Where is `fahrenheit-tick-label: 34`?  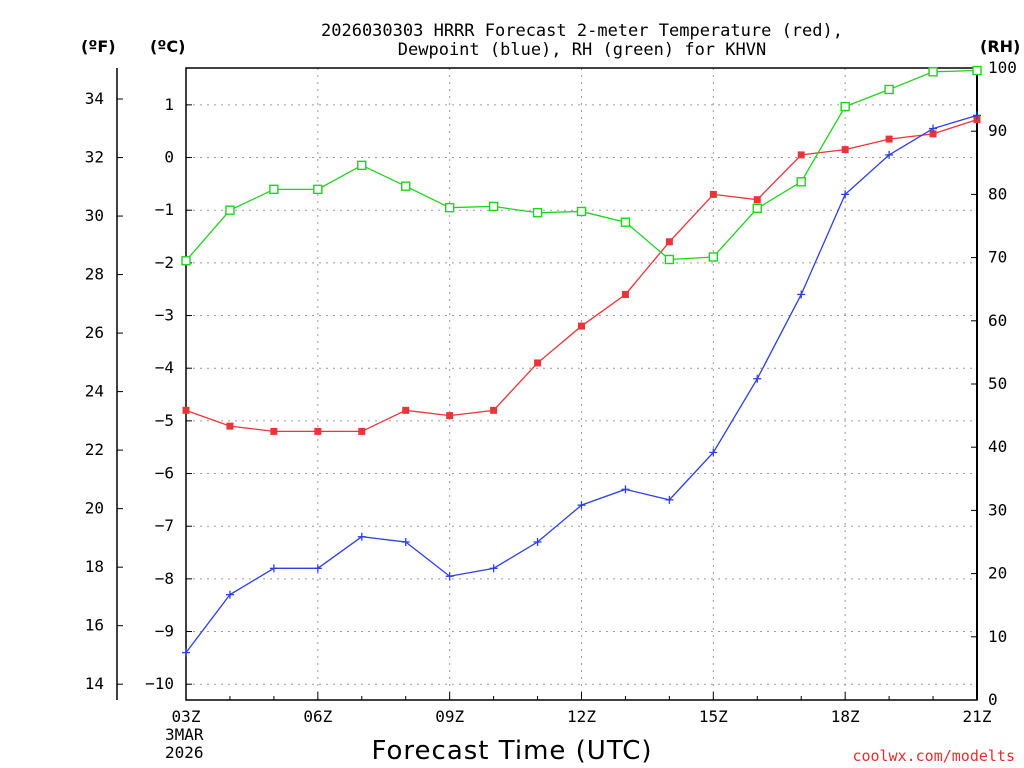
fahrenheit-tick-label: 34 is located at coordinates (94, 98).